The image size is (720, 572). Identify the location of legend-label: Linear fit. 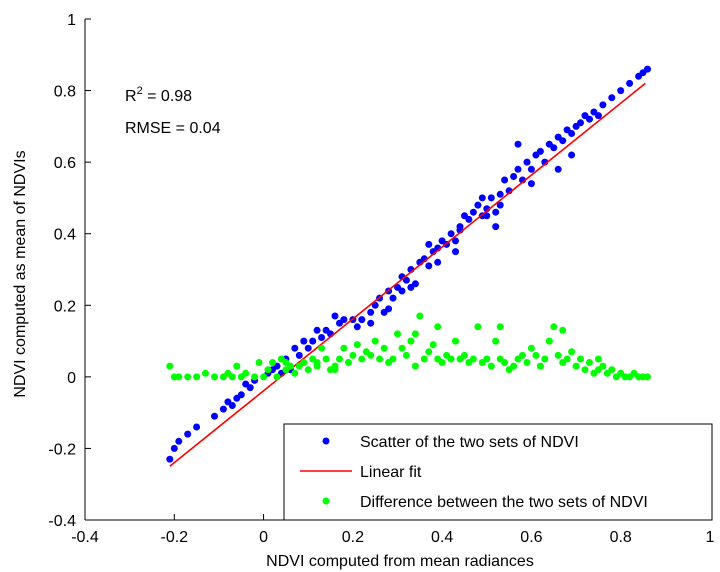
(391, 472).